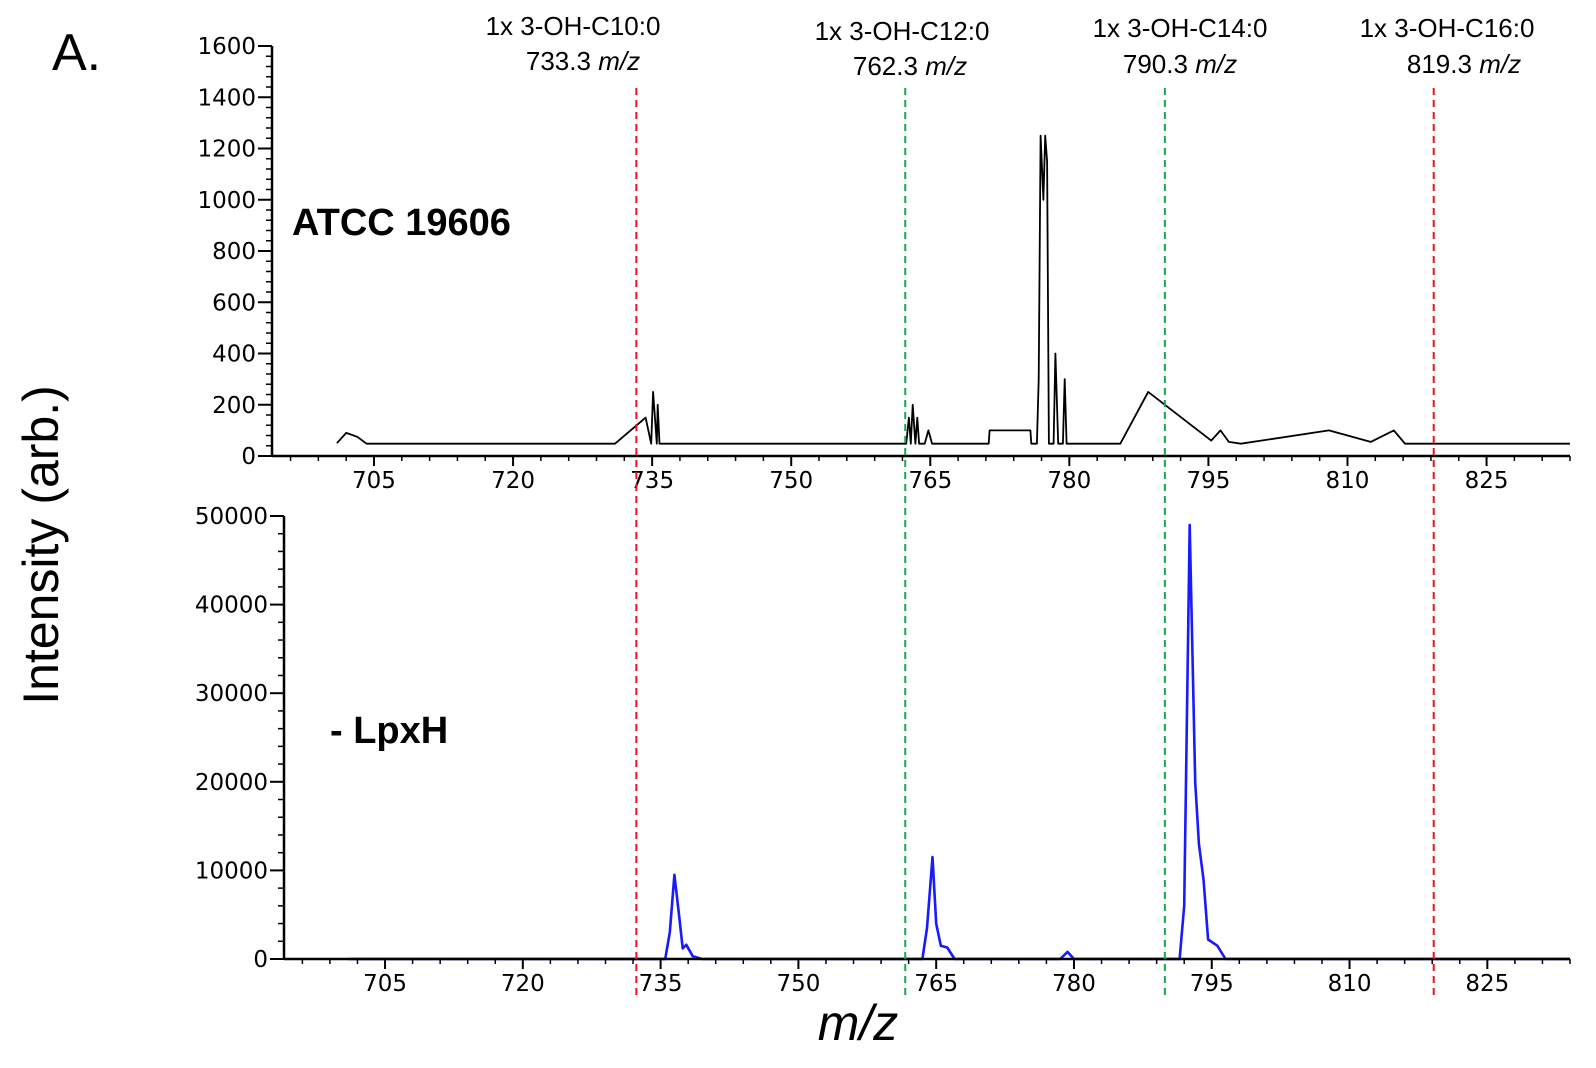  I want to click on top-x-tick-label: 780, so click(1069, 481).